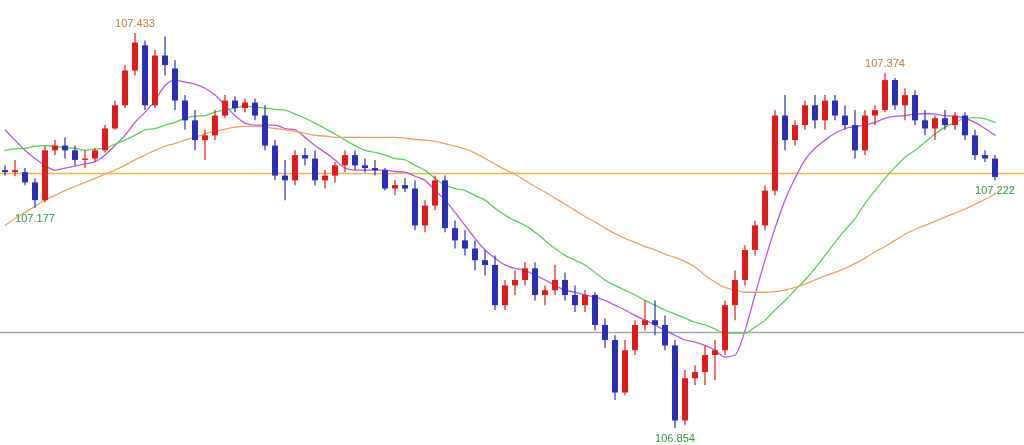  Describe the element at coordinates (885, 63) in the screenshot. I see `annotation: 107.374` at that location.